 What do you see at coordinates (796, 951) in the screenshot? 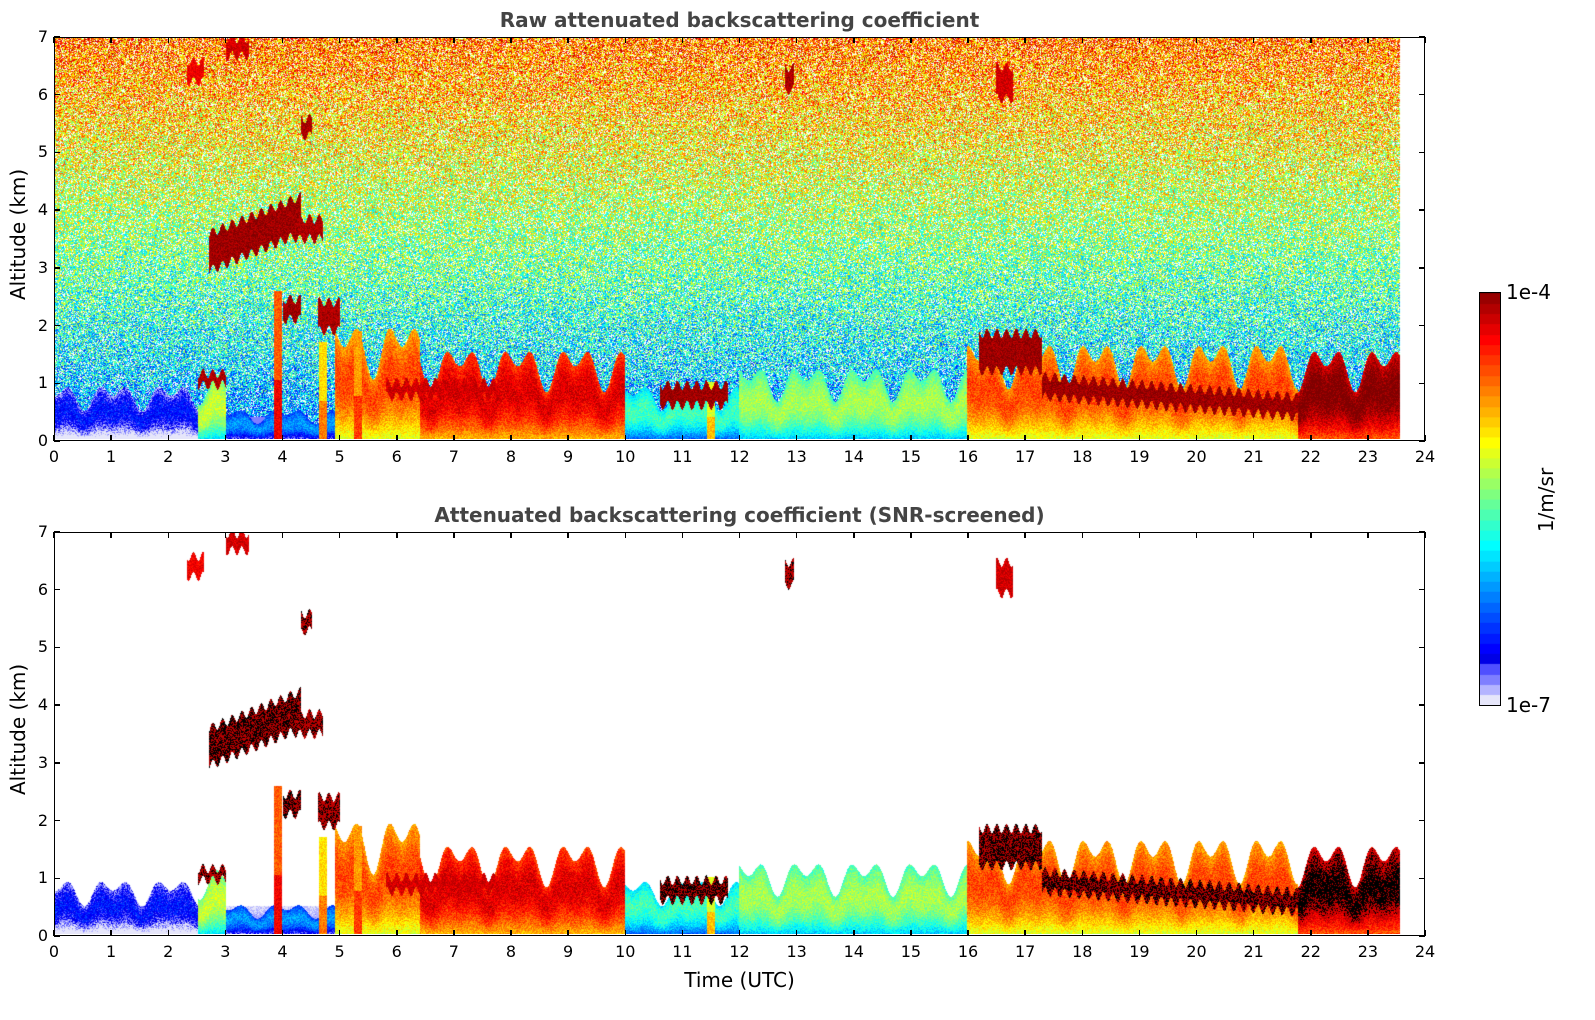
I see `x-tick-label: 13` at bounding box center [796, 951].